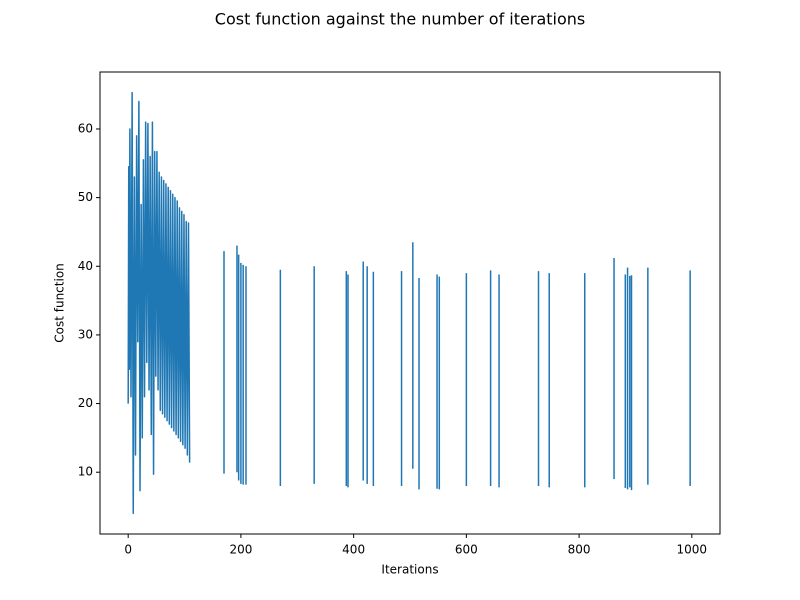 The height and width of the screenshot is (600, 800). Describe the element at coordinates (85, 128) in the screenshot. I see `y-tick-label: 60` at that location.